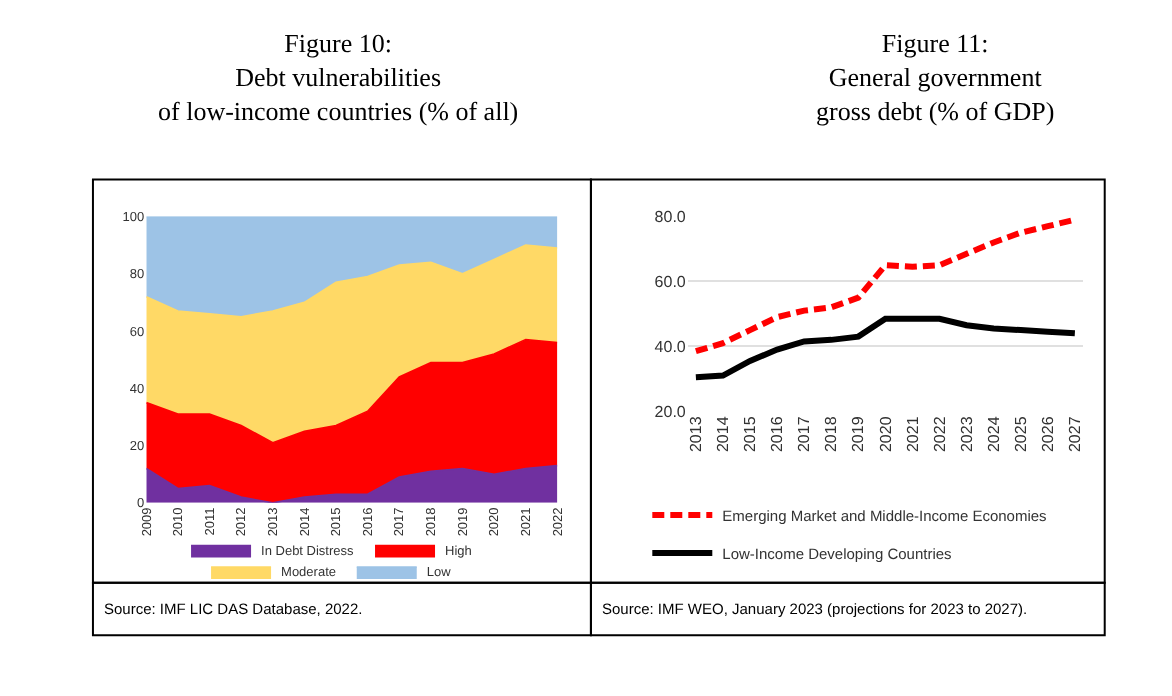 The image size is (1172, 696). Describe the element at coordinates (912, 434) in the screenshot. I see `x-tick-label: 2021` at that location.